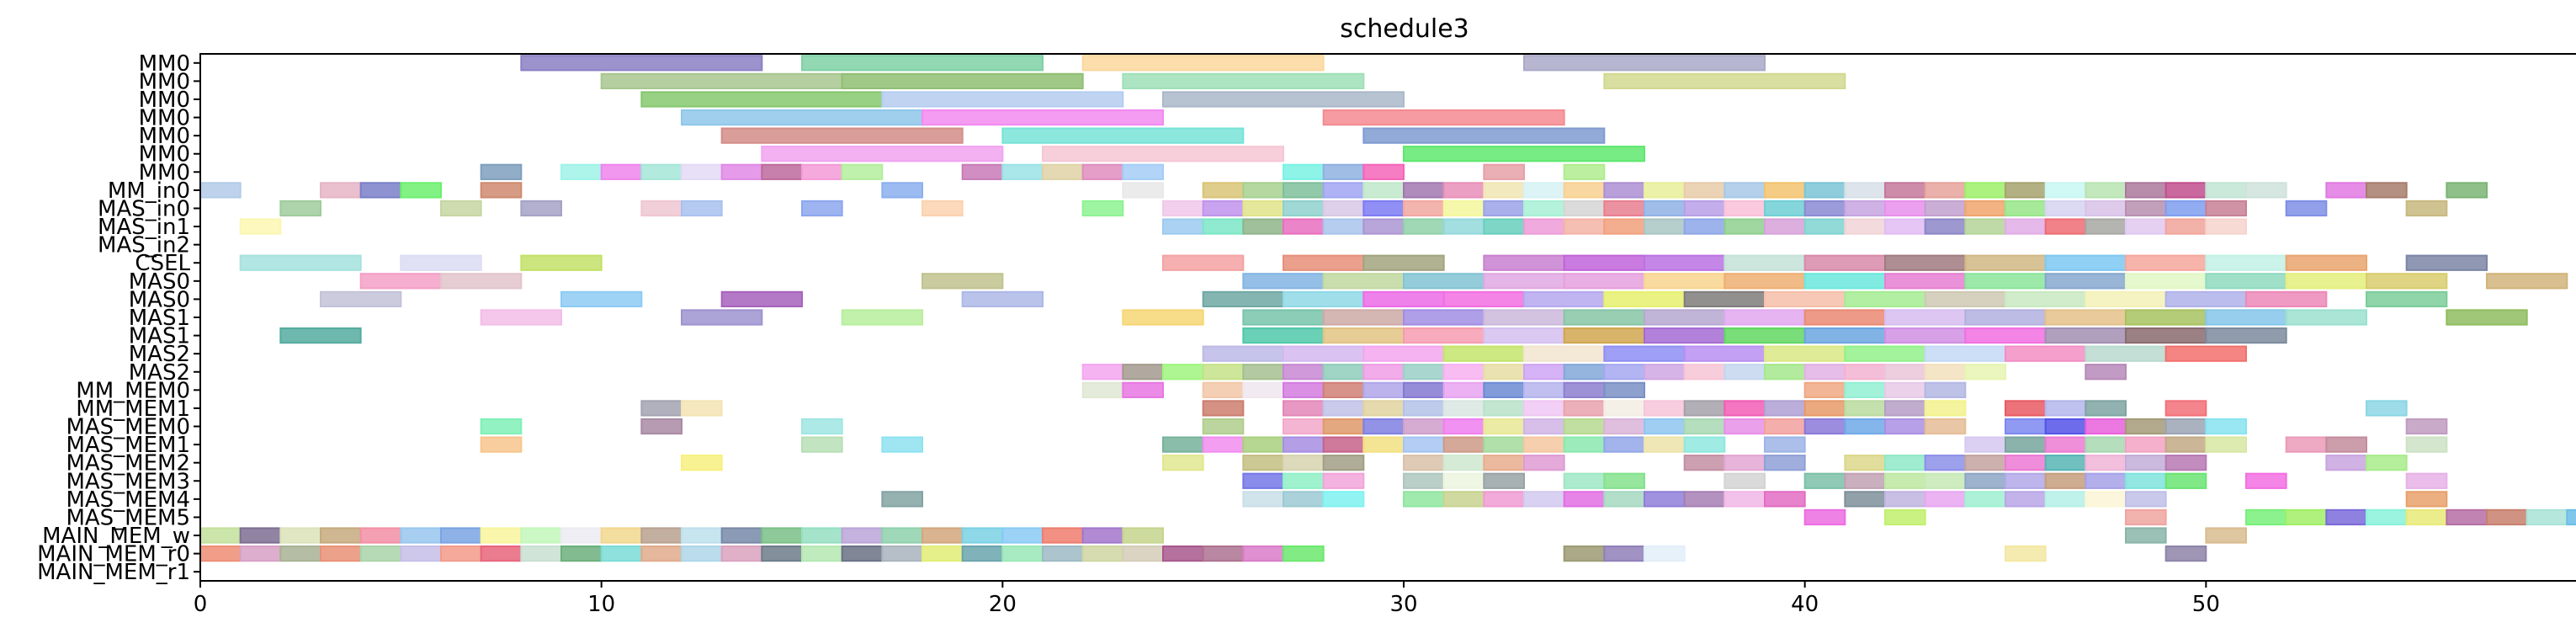 The height and width of the screenshot is (628, 2576). Describe the element at coordinates (149, 191) in the screenshot. I see `row-label: MM_in0` at that location.